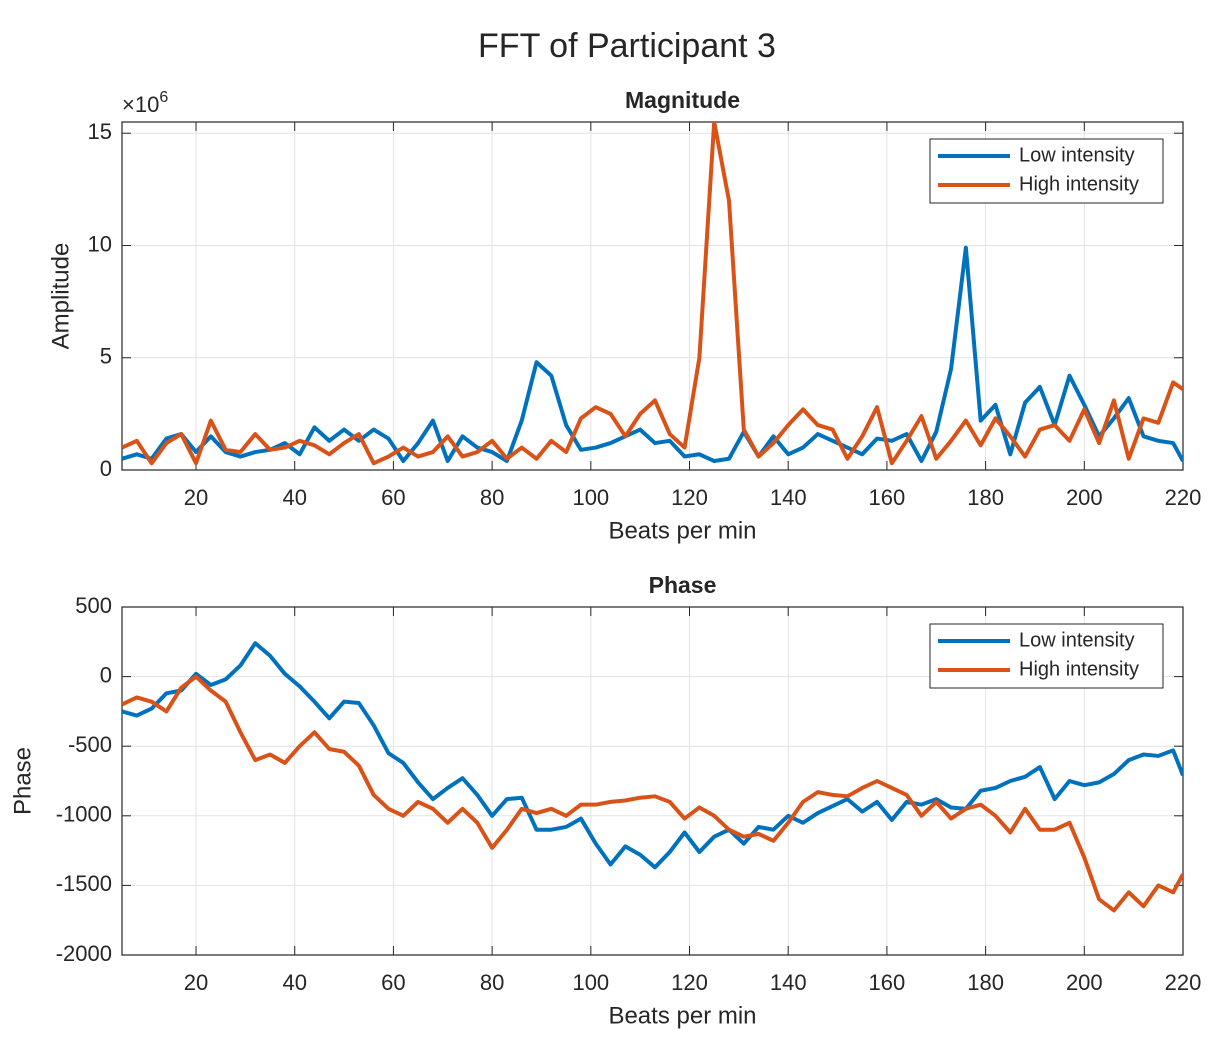 This screenshot has width=1224, height=1054. I want to click on y-tick-label: 10, so click(100, 243).